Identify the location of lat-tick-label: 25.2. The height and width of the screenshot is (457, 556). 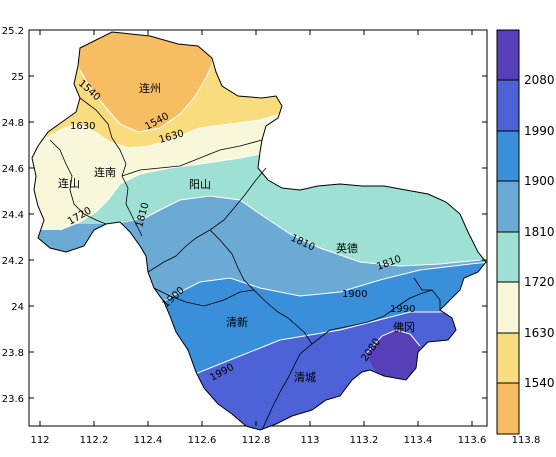
(13, 31).